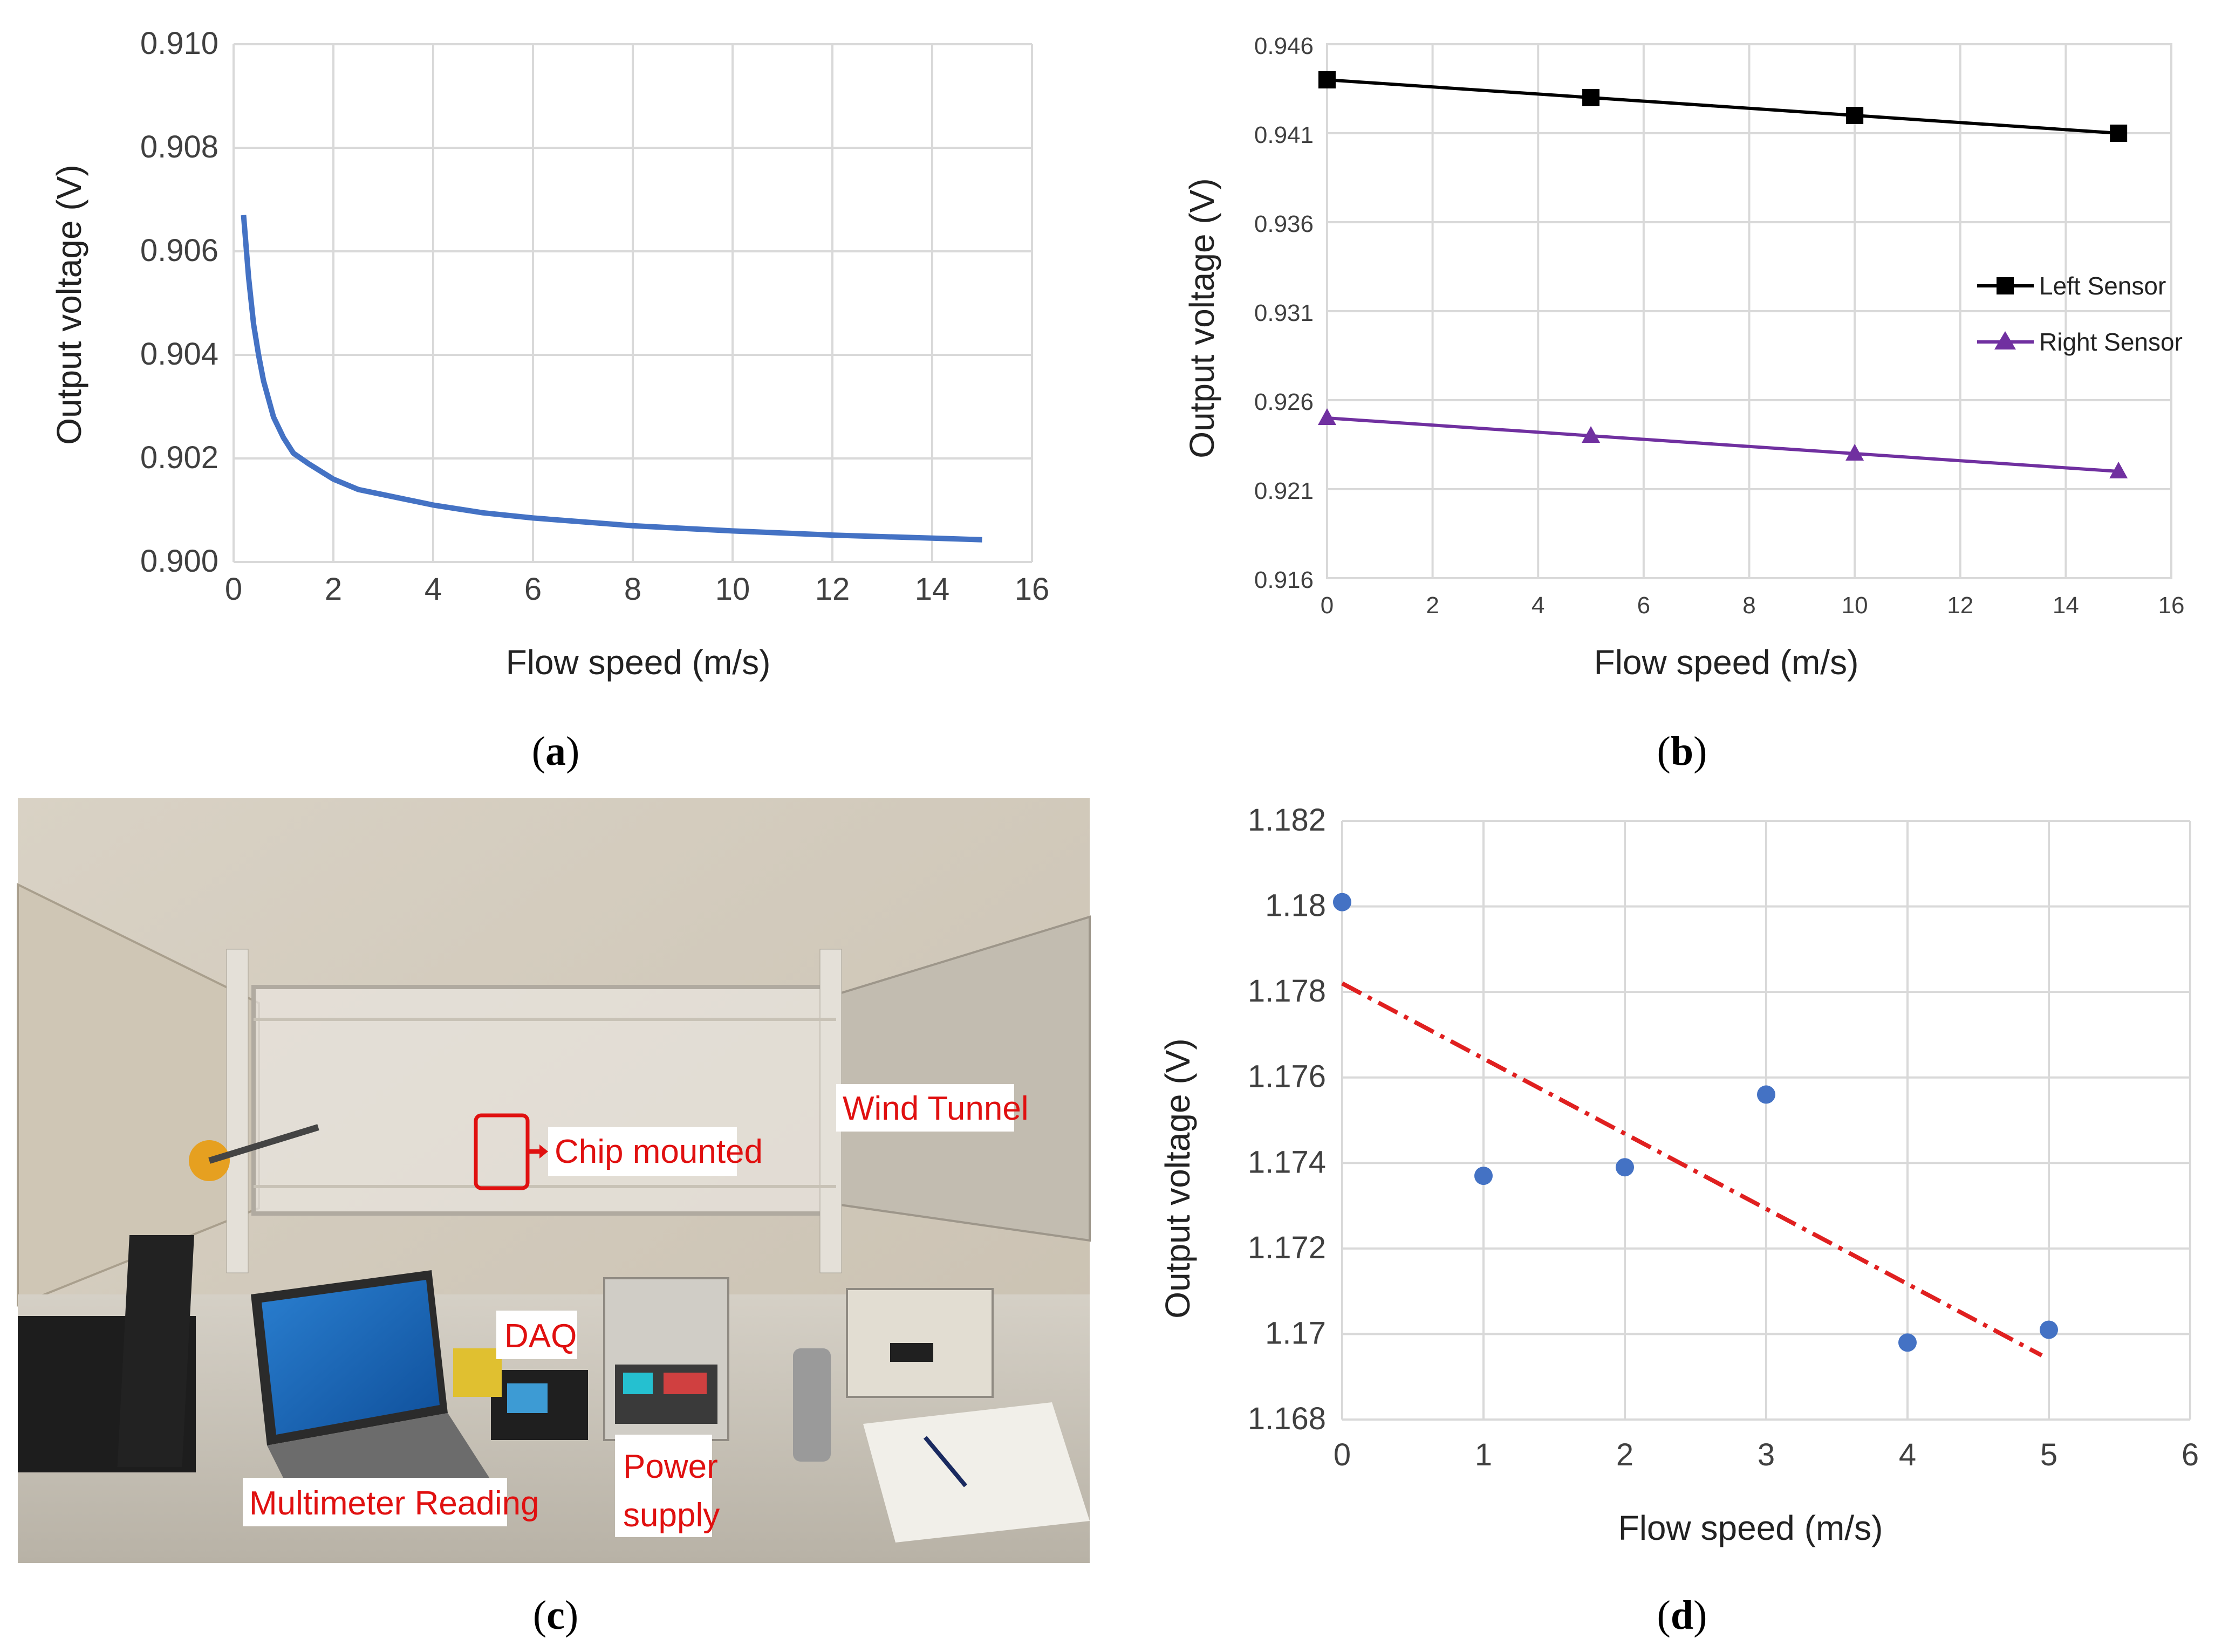 This screenshot has width=2215, height=1652. I want to click on x-tick-label: 1, so click(1483, 1454).